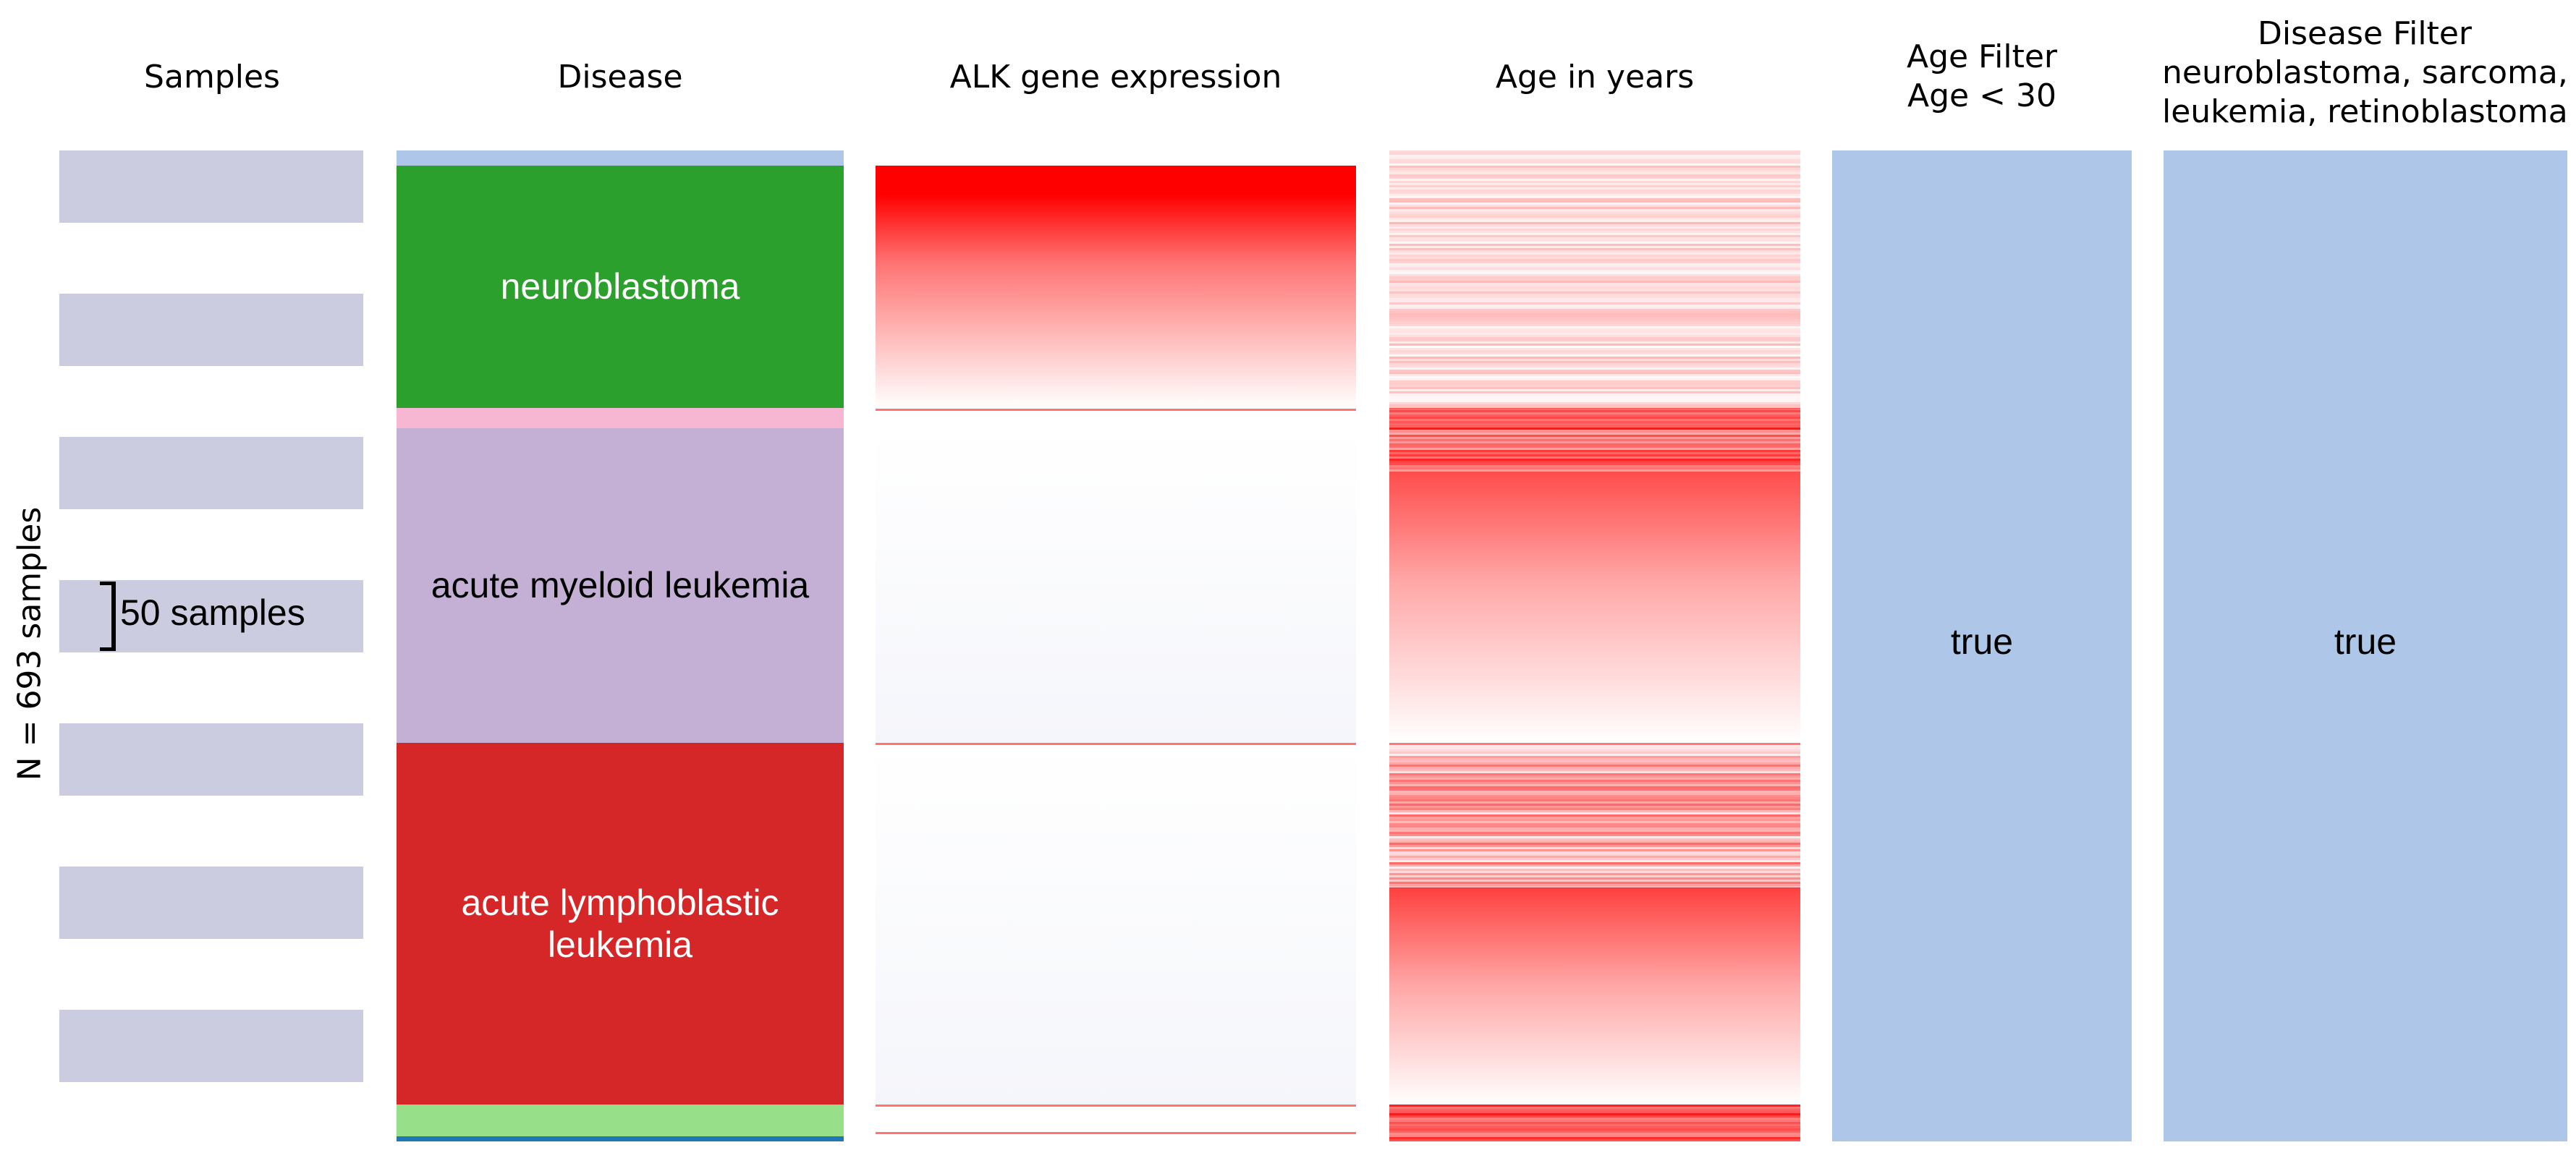 This screenshot has height=1166, width=2576. What do you see at coordinates (1982, 56) in the screenshot?
I see `header-age-filter-line1: Age Filter` at bounding box center [1982, 56].